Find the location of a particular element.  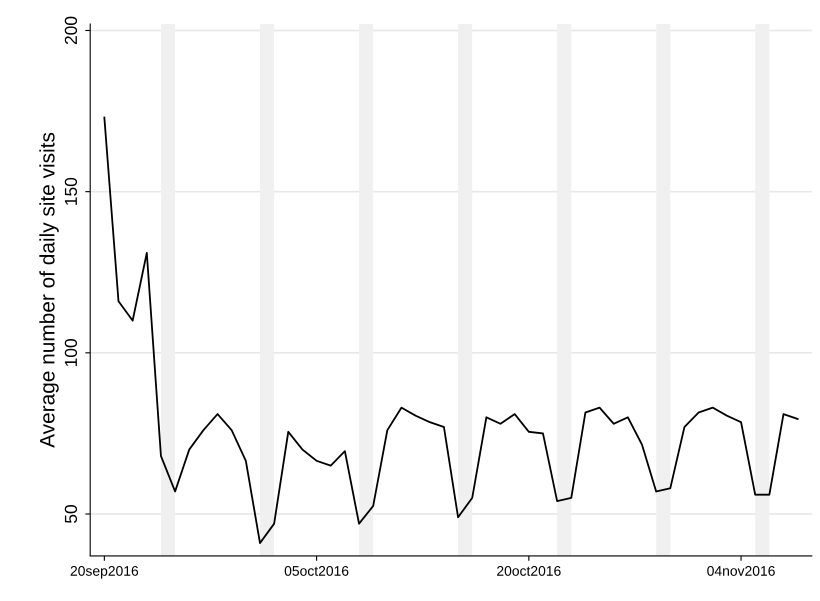

y-axis-title: Average number of daily site visits is located at coordinates (49, 290).